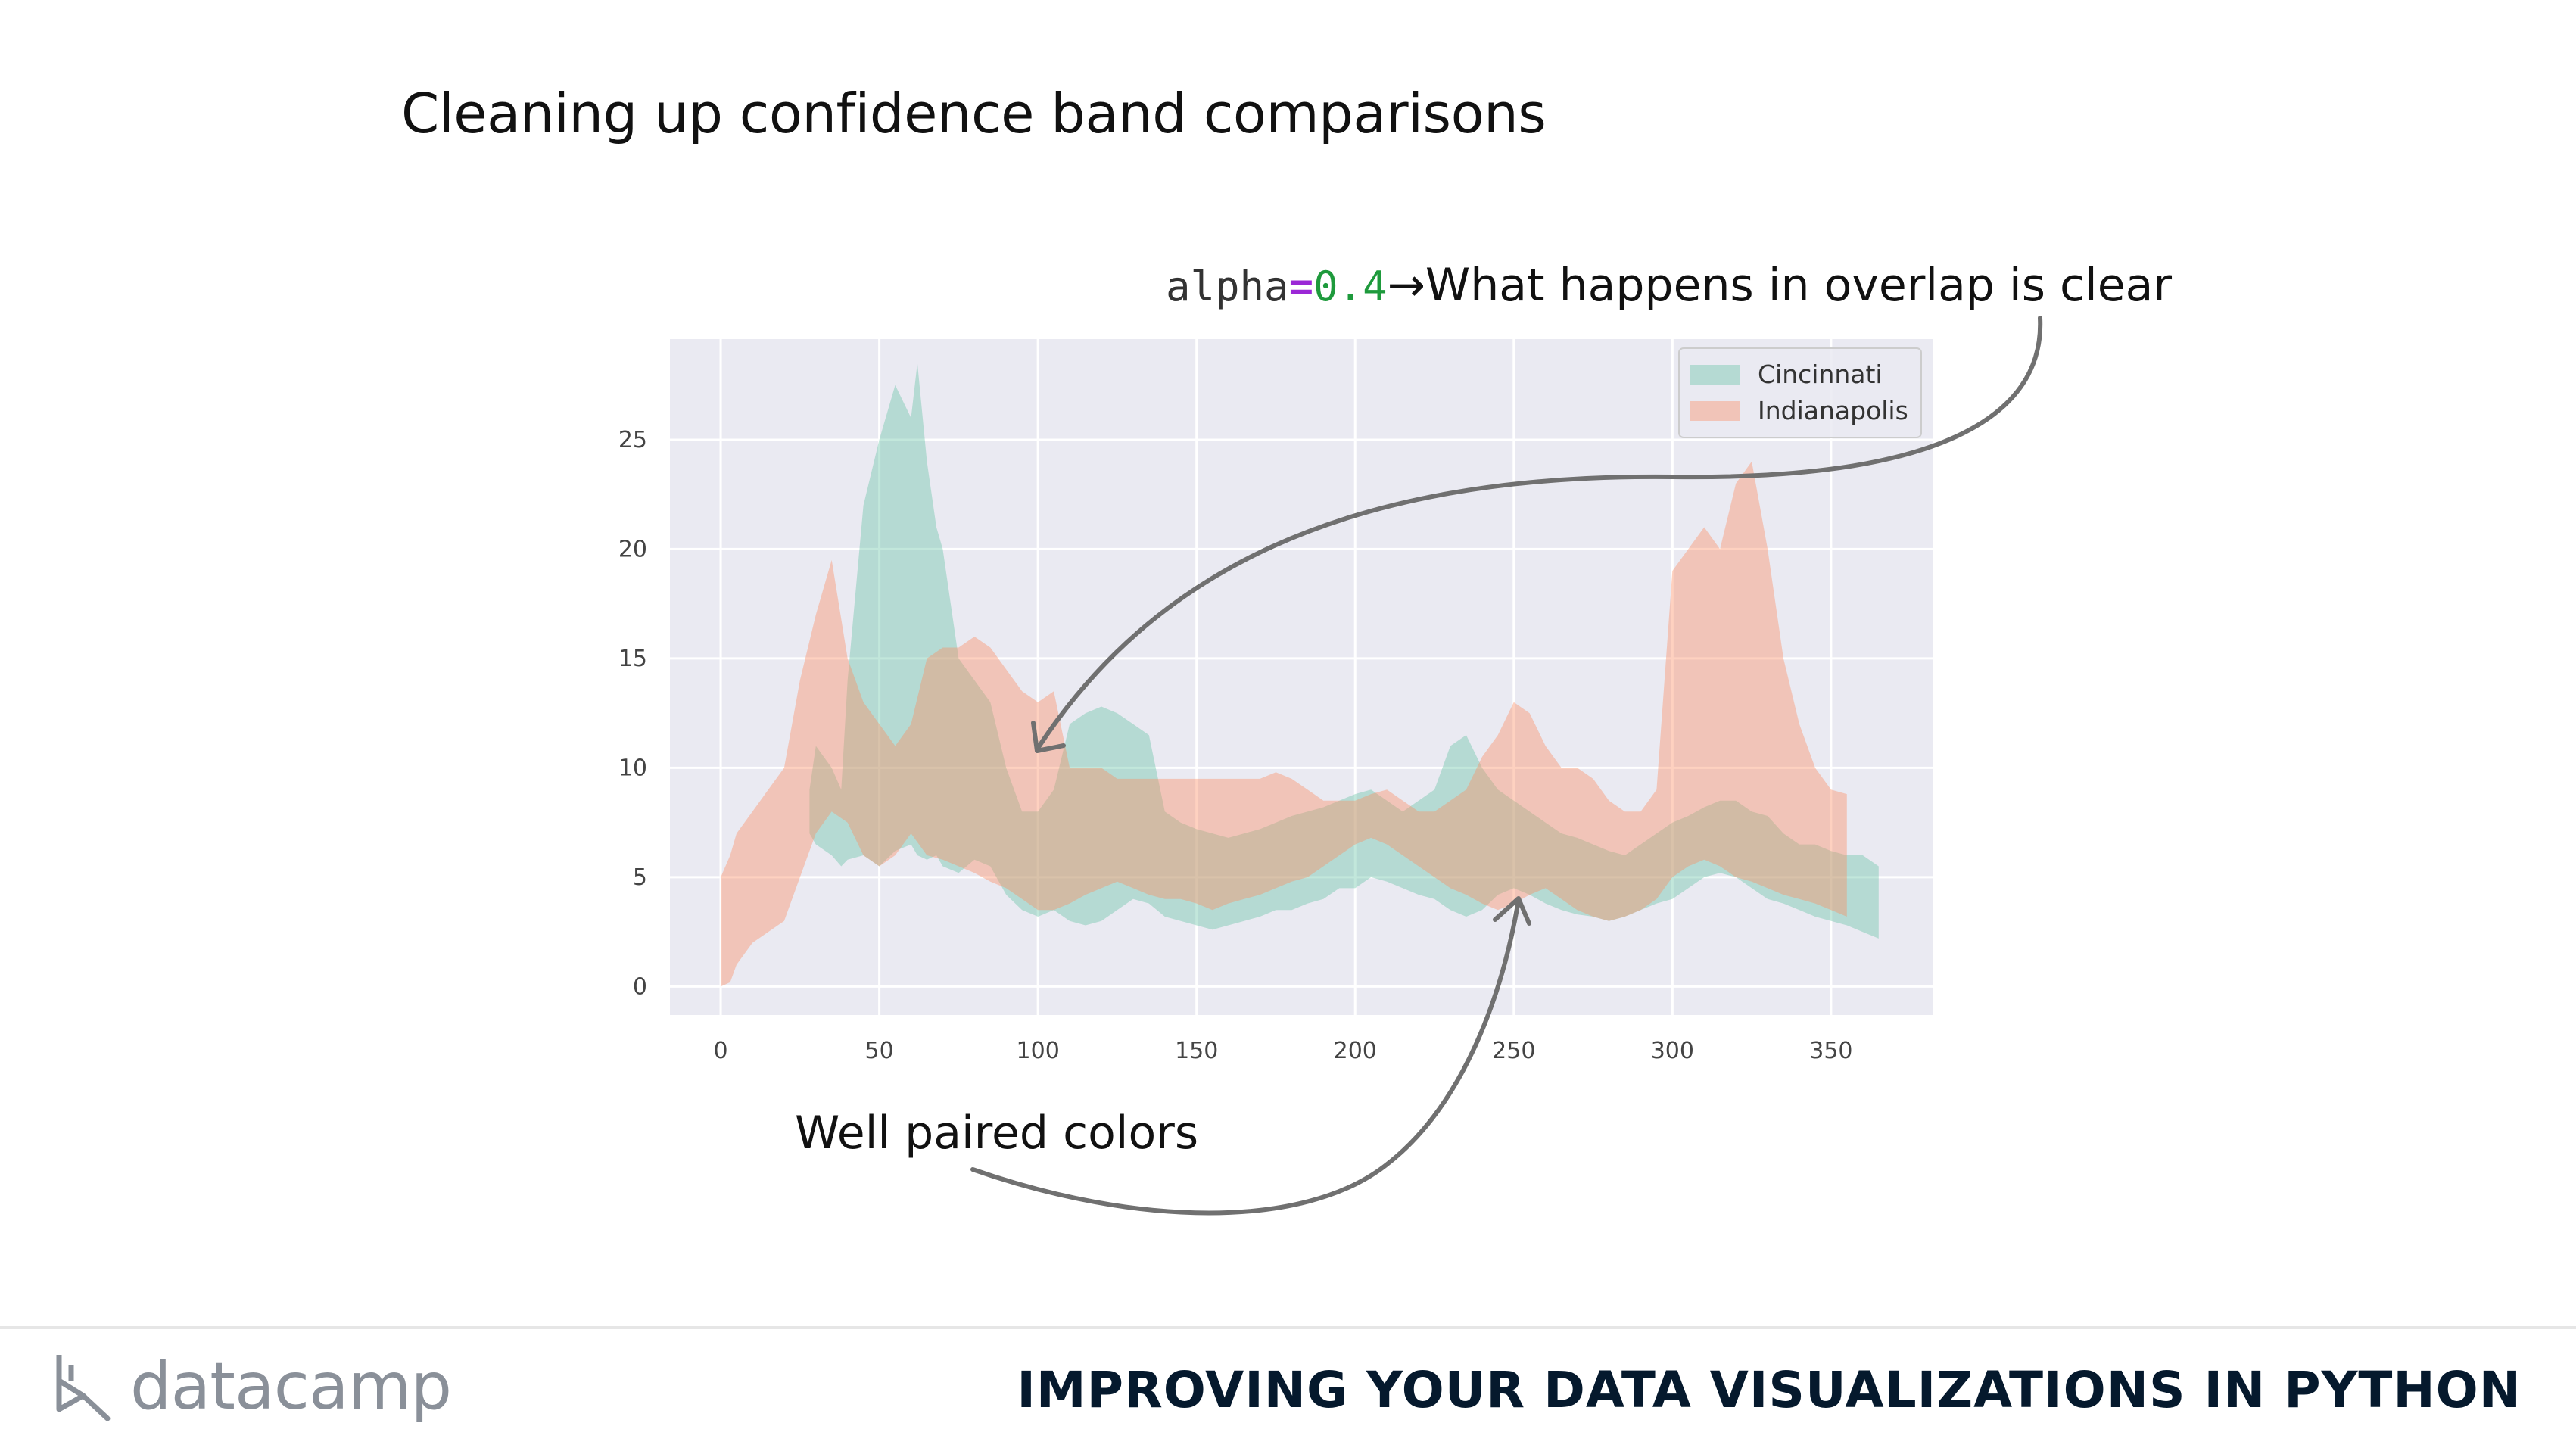 The width and height of the screenshot is (2576, 1451). What do you see at coordinates (1715, 411) in the screenshot?
I see `legend-swatch-indianapolis` at bounding box center [1715, 411].